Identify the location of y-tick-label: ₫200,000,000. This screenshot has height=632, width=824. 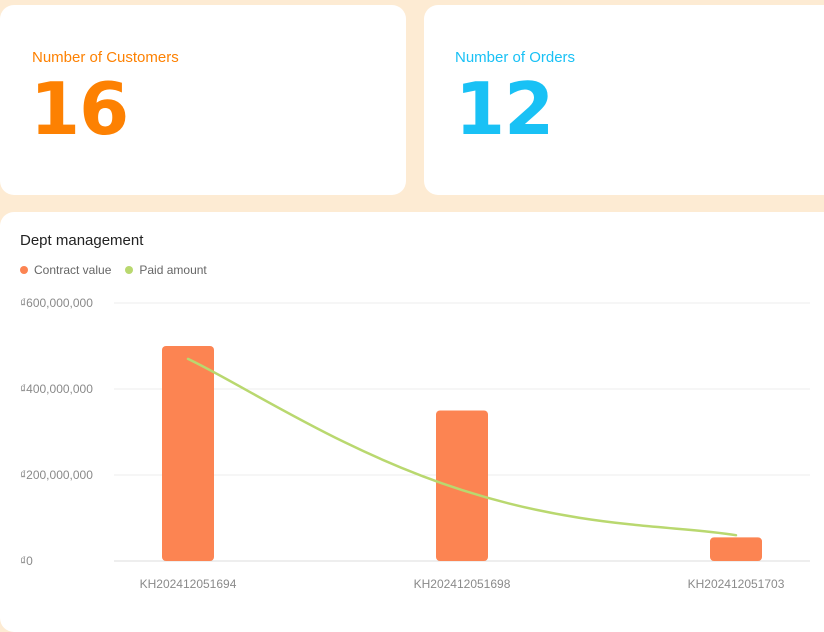
(56, 475).